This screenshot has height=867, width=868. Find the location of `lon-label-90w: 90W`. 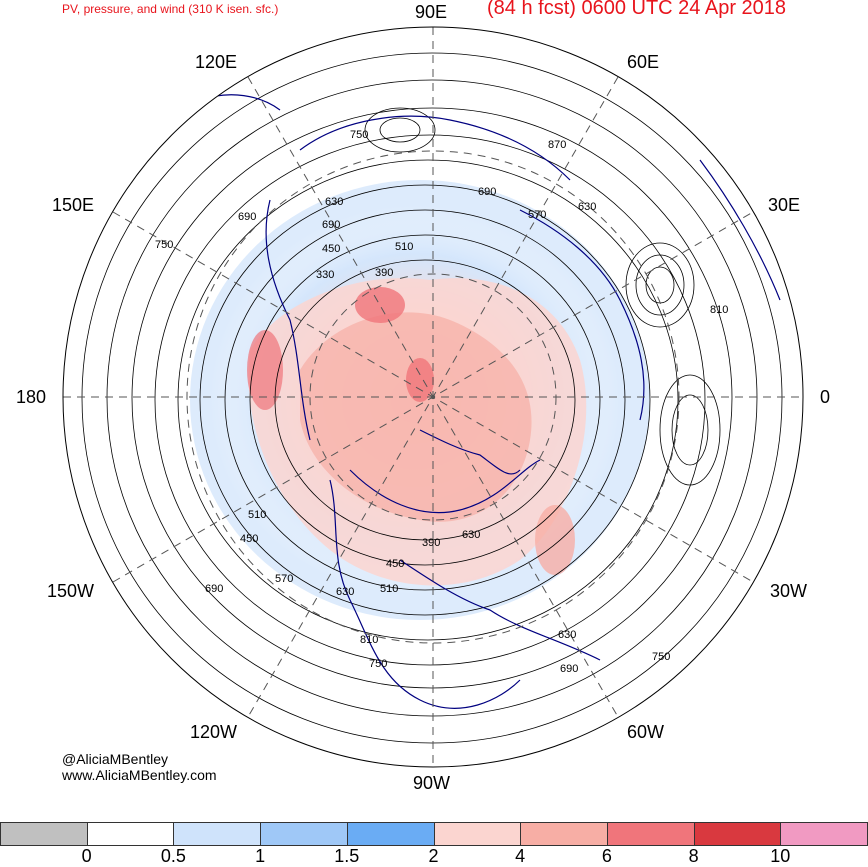

lon-label-90w: 90W is located at coordinates (432, 783).